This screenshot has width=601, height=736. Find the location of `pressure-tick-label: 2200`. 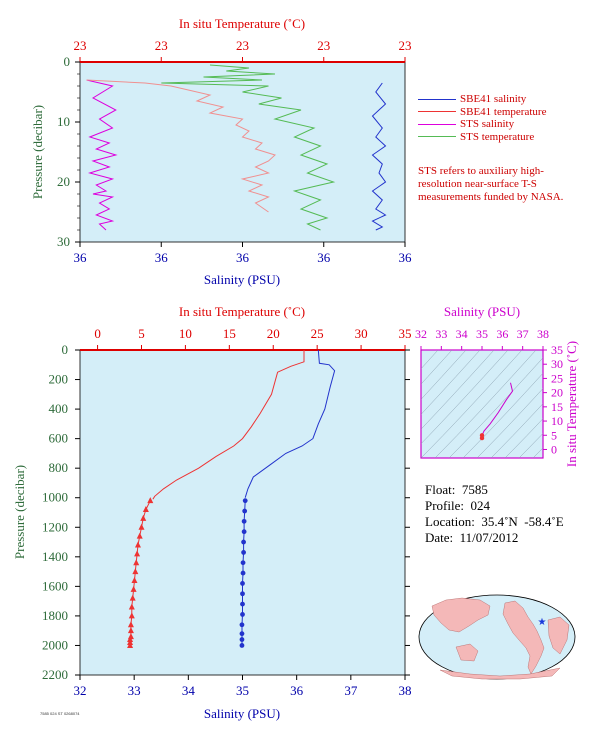

pressure-tick-label: 2200 is located at coordinates (55, 674).